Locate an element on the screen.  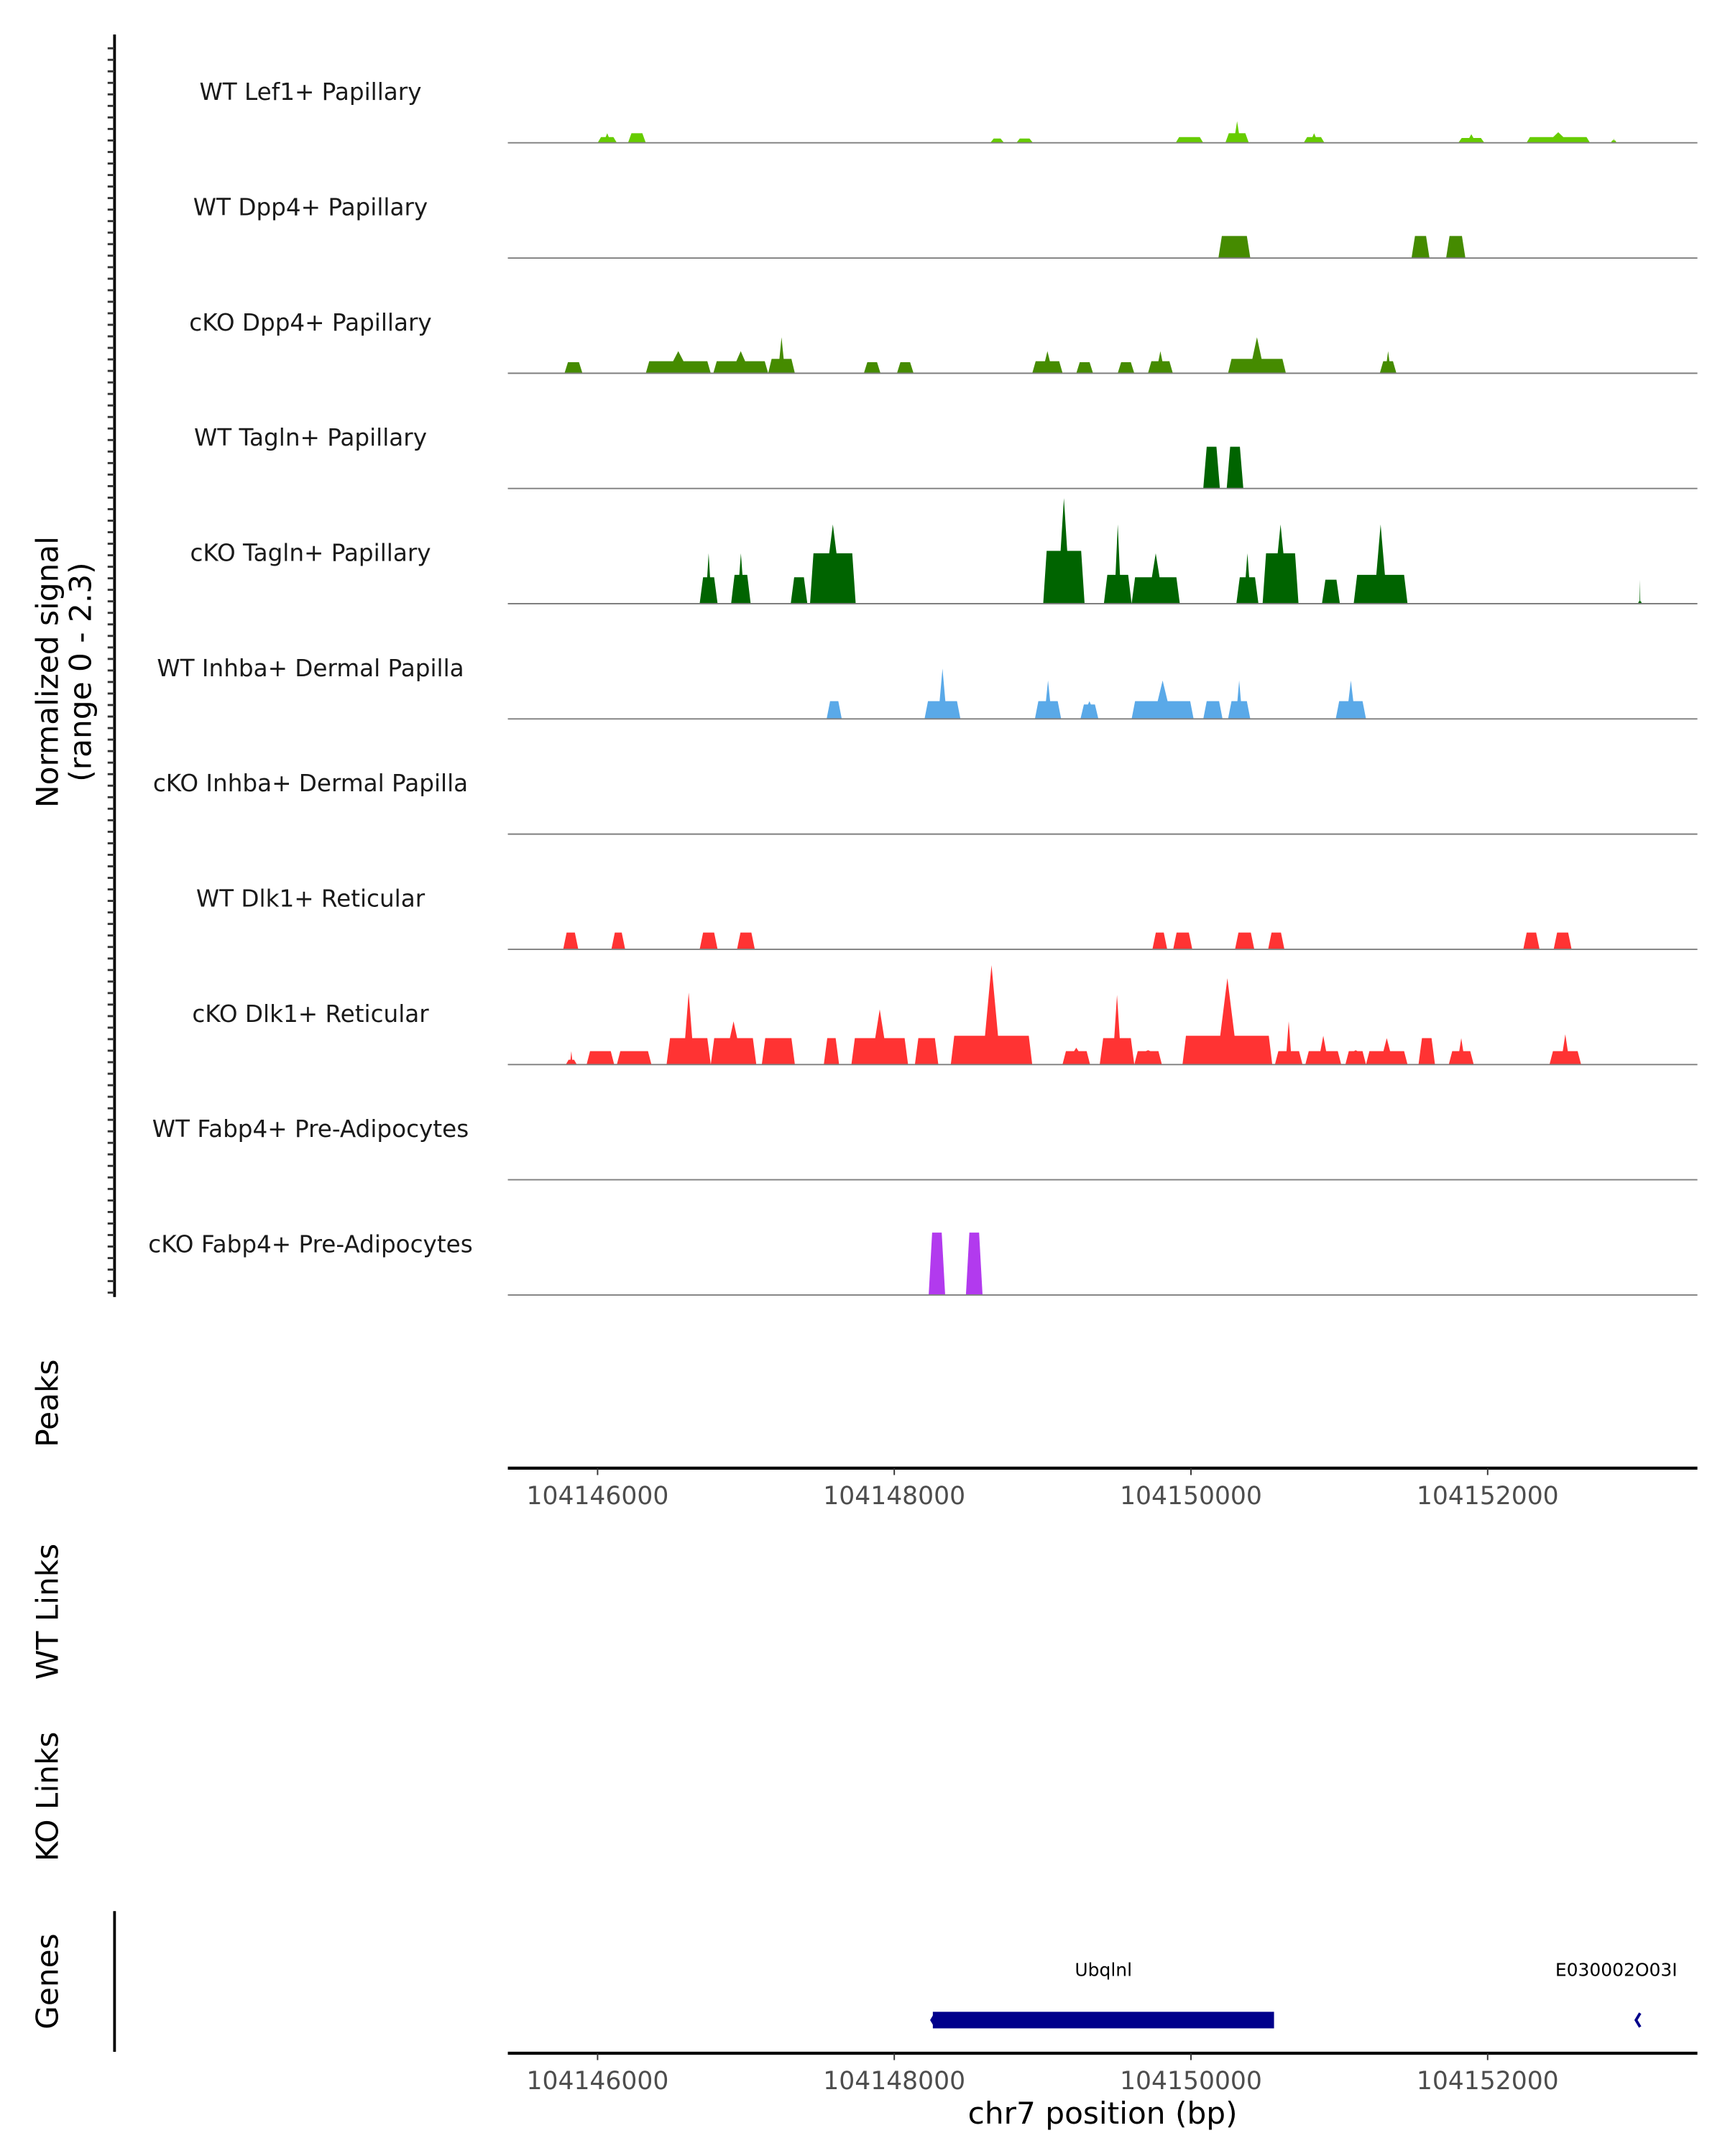
x-axis-title: chr7 position (bp) is located at coordinates (1103, 2113).